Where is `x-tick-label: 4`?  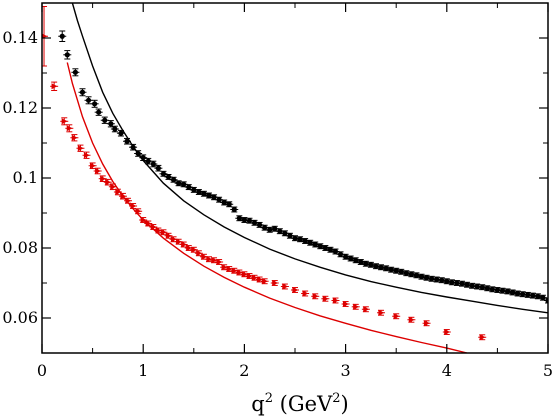
x-tick-label: 4 is located at coordinates (447, 370).